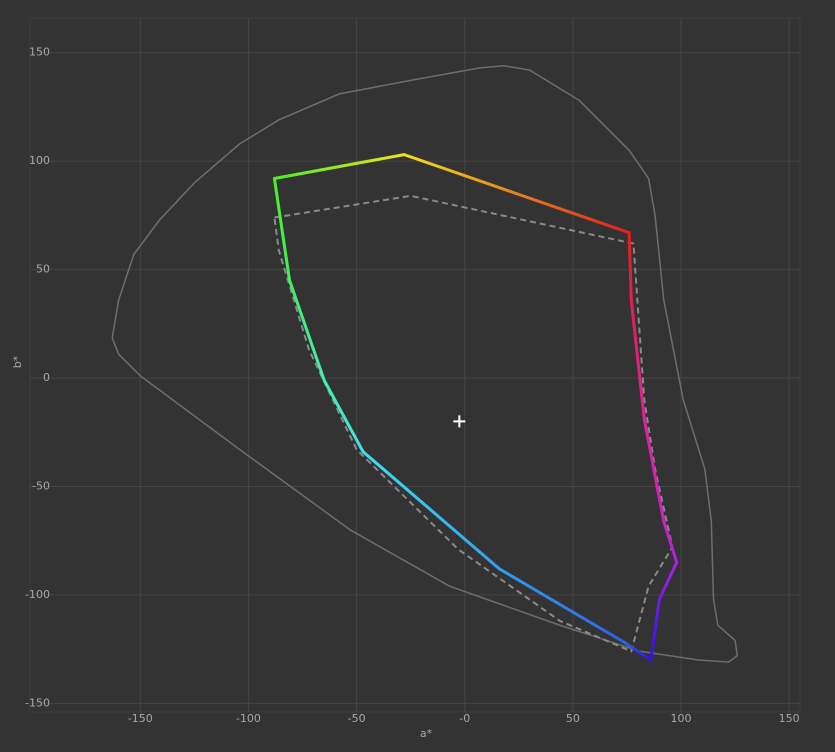 This screenshot has width=835, height=752. Describe the element at coordinates (426, 733) in the screenshot. I see `x-axis-label: a*` at that location.